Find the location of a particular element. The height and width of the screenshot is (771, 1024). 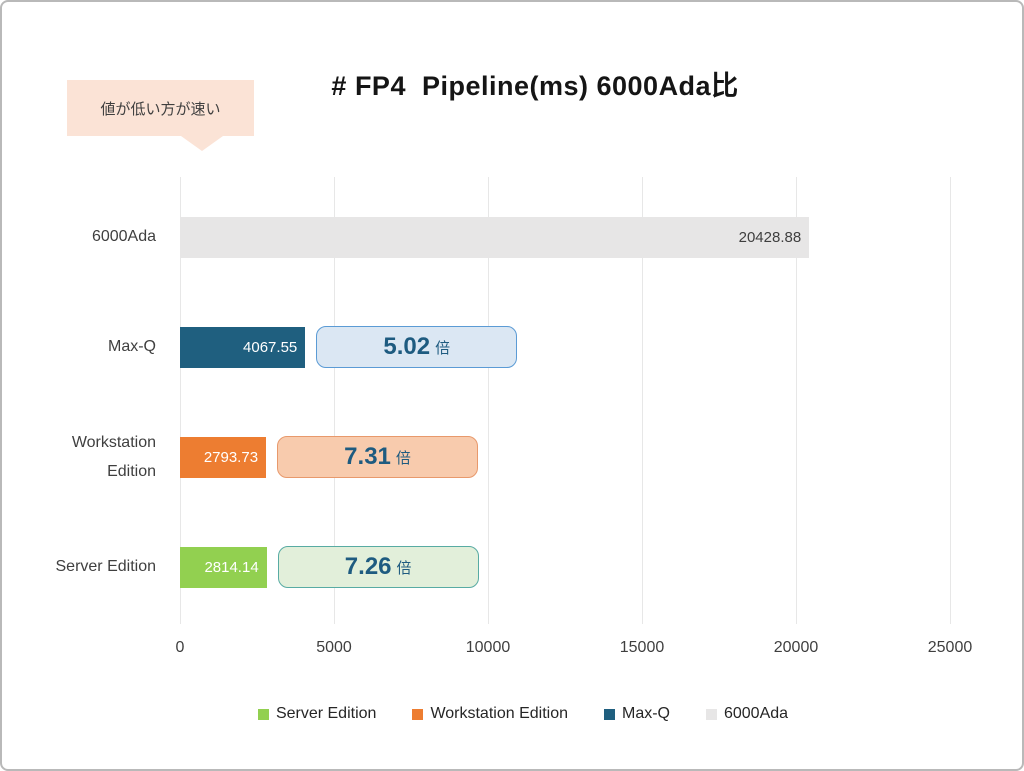

legend-item: Server Edition is located at coordinates (317, 714).